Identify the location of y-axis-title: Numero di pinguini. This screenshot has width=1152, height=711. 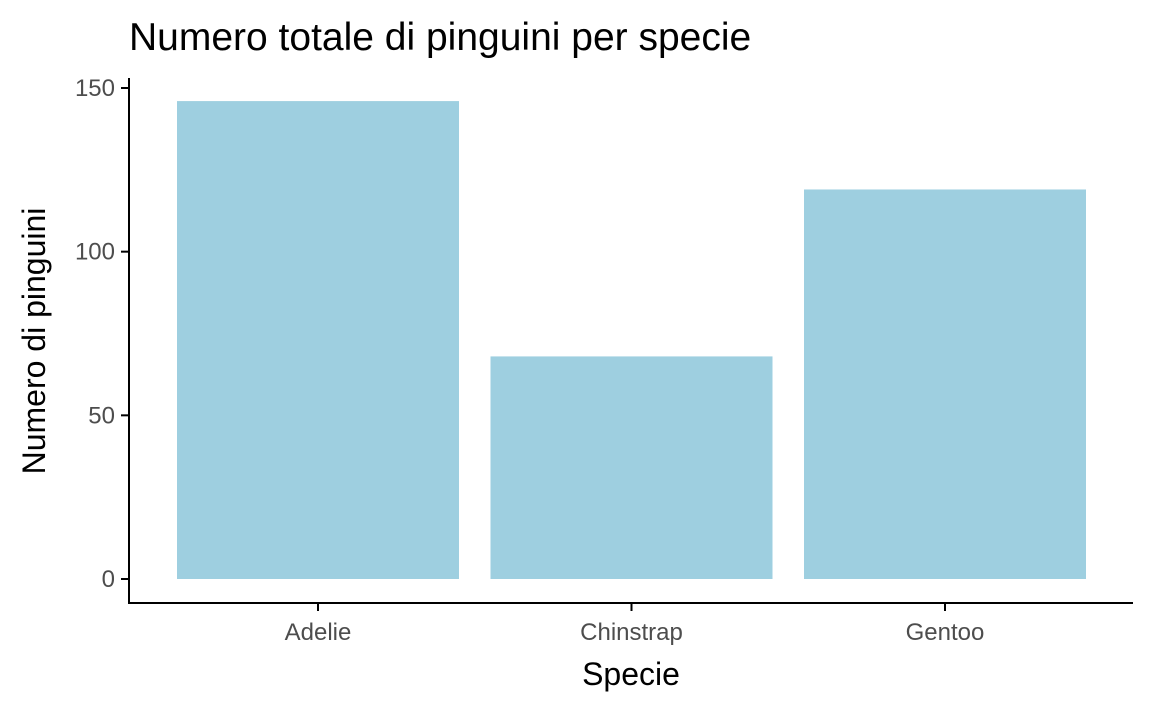
(34, 341).